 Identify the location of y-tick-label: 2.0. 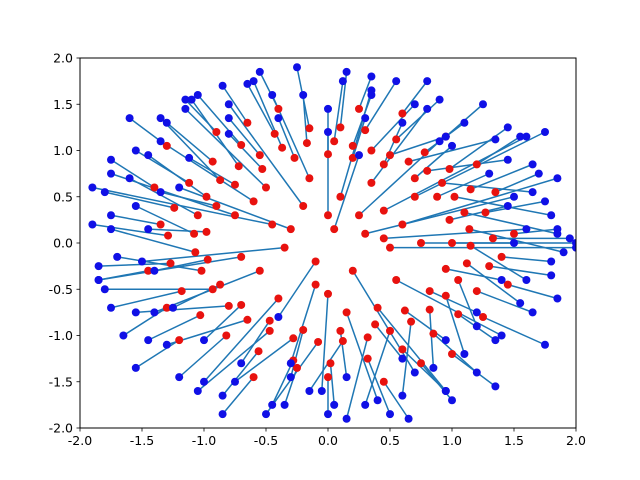
(63, 58).